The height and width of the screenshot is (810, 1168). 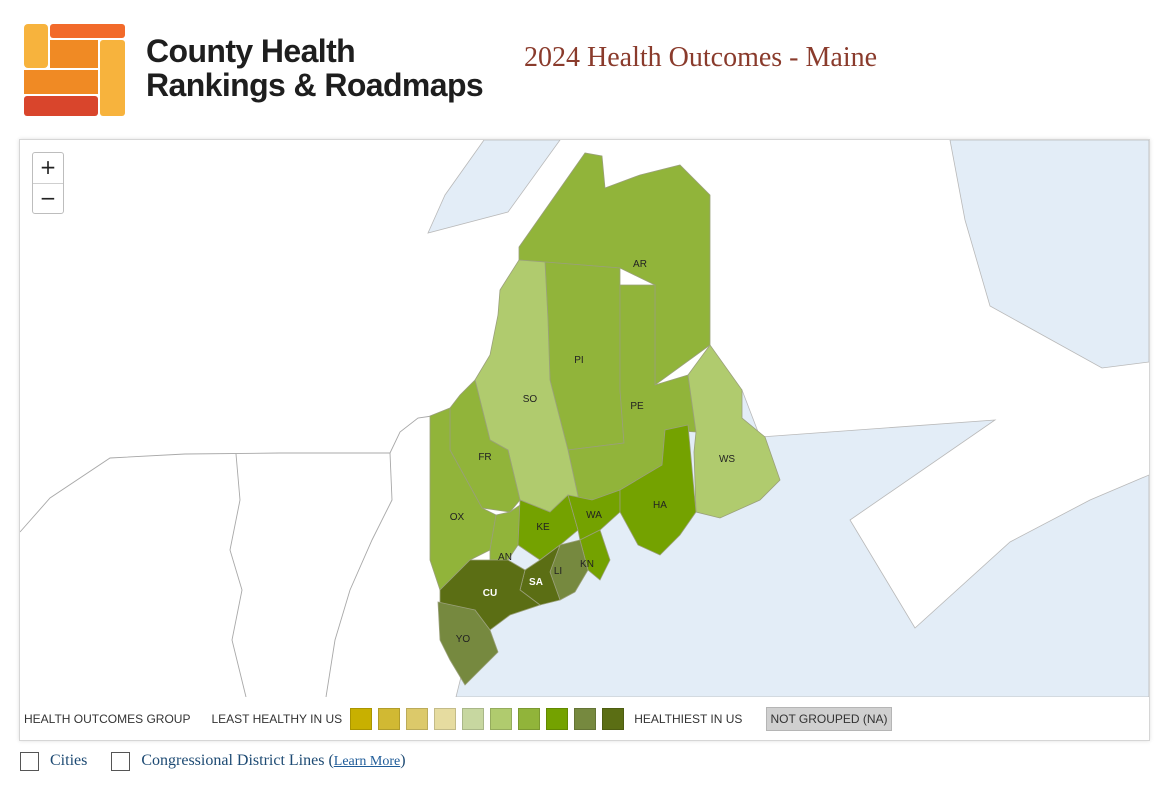 What do you see at coordinates (74, 70) in the screenshot?
I see `logo-icon` at bounding box center [74, 70].